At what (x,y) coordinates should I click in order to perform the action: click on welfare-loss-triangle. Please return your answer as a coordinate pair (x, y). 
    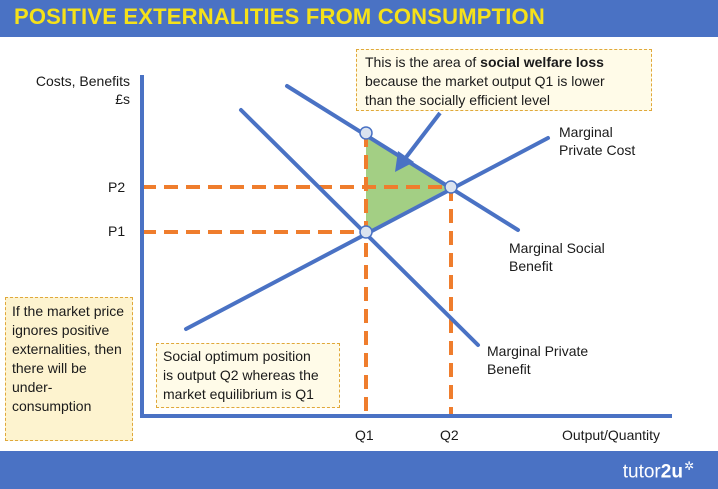
    Looking at the image, I should click on (408, 182).